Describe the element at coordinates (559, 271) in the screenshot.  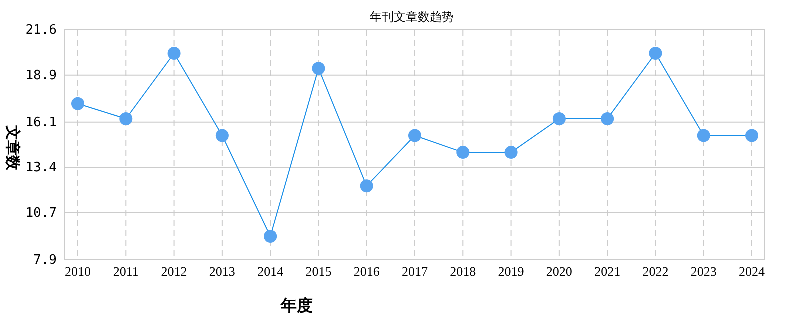
I see `x-tick-label: 2020` at that location.